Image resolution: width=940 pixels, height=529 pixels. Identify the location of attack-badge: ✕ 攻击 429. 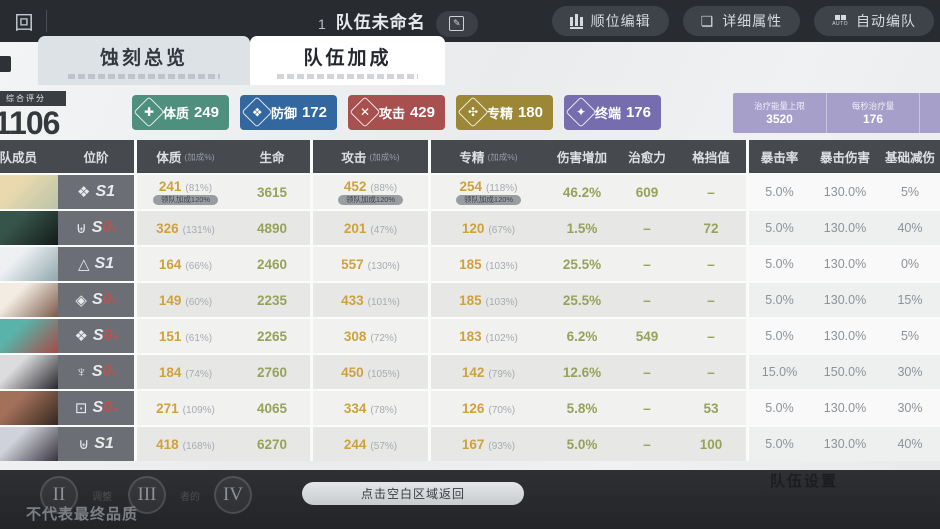
(396, 112).